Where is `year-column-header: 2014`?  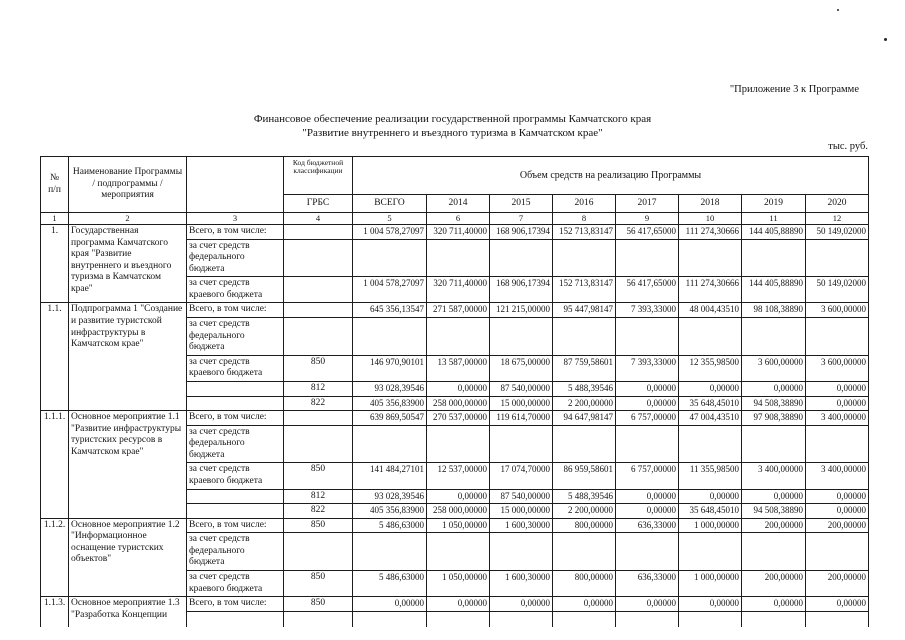
year-column-header: 2014 is located at coordinates (458, 203).